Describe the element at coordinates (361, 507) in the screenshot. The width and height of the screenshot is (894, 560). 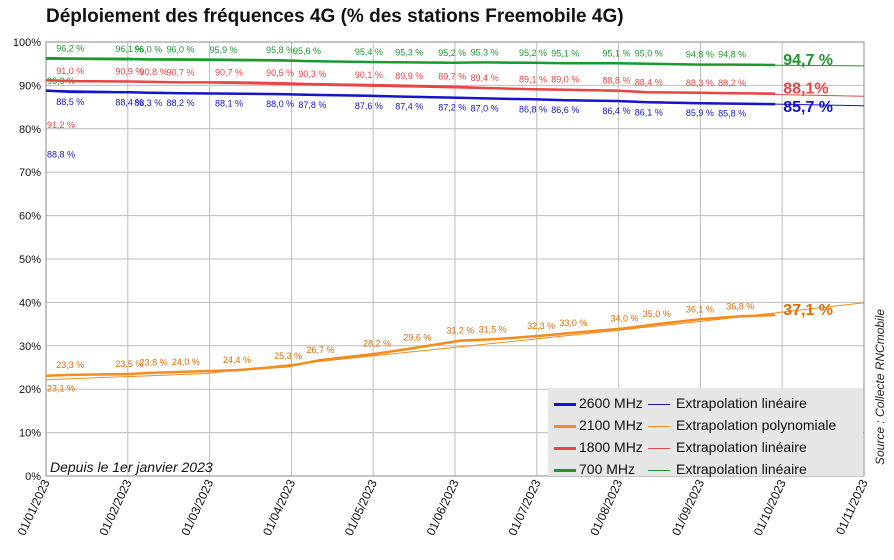
I see `x-tick-label: 01/05/2023` at that location.